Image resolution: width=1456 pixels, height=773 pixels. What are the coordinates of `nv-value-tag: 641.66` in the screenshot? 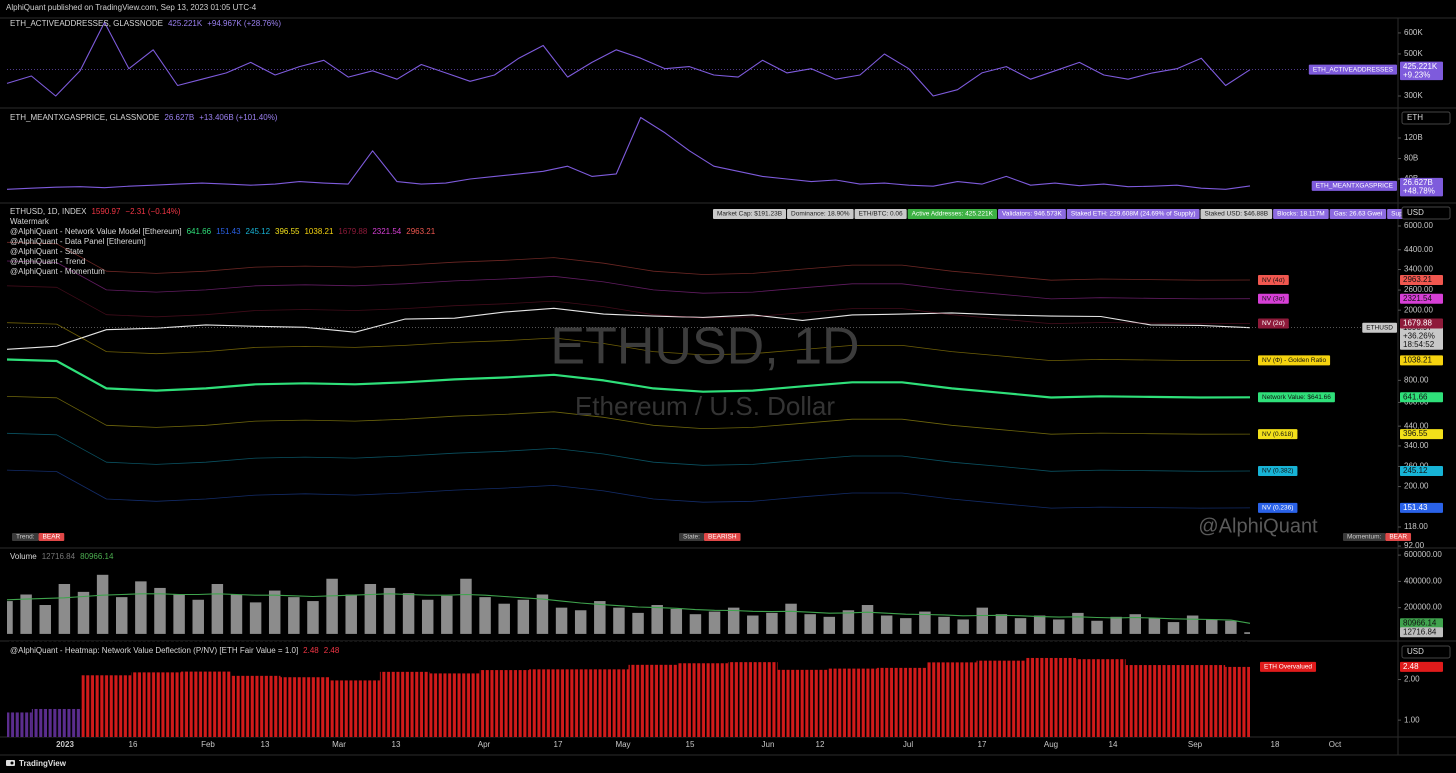 It's located at (1415, 396).